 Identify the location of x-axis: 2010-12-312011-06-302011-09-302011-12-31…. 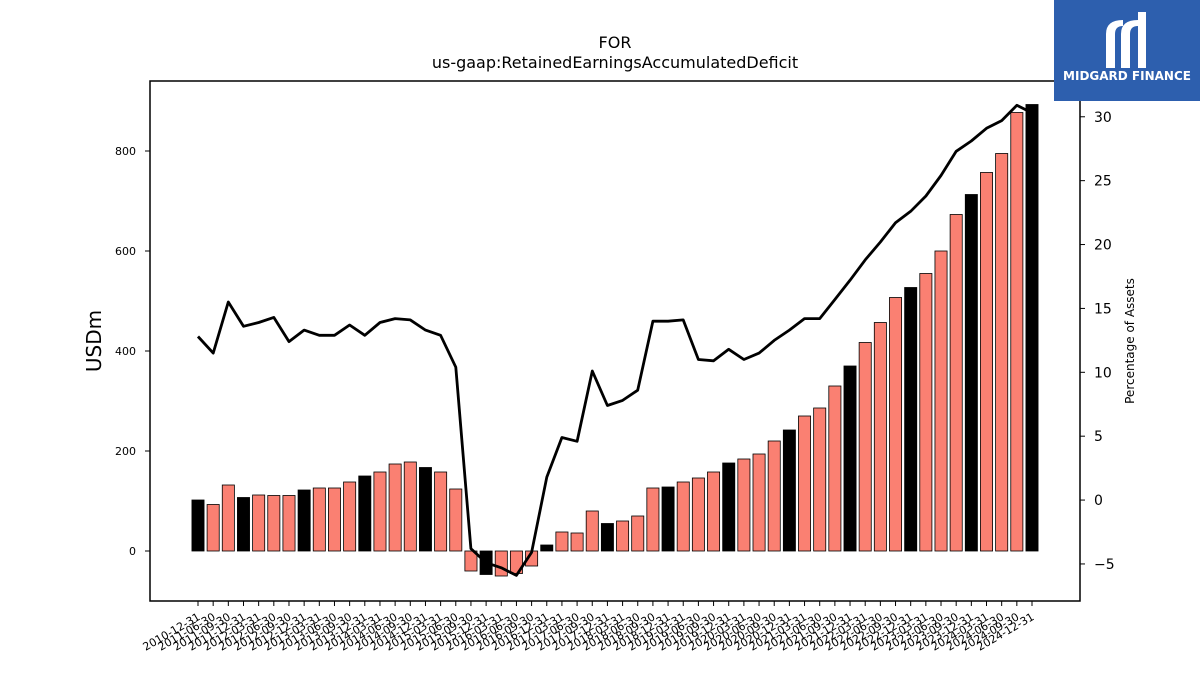
(589, 627).